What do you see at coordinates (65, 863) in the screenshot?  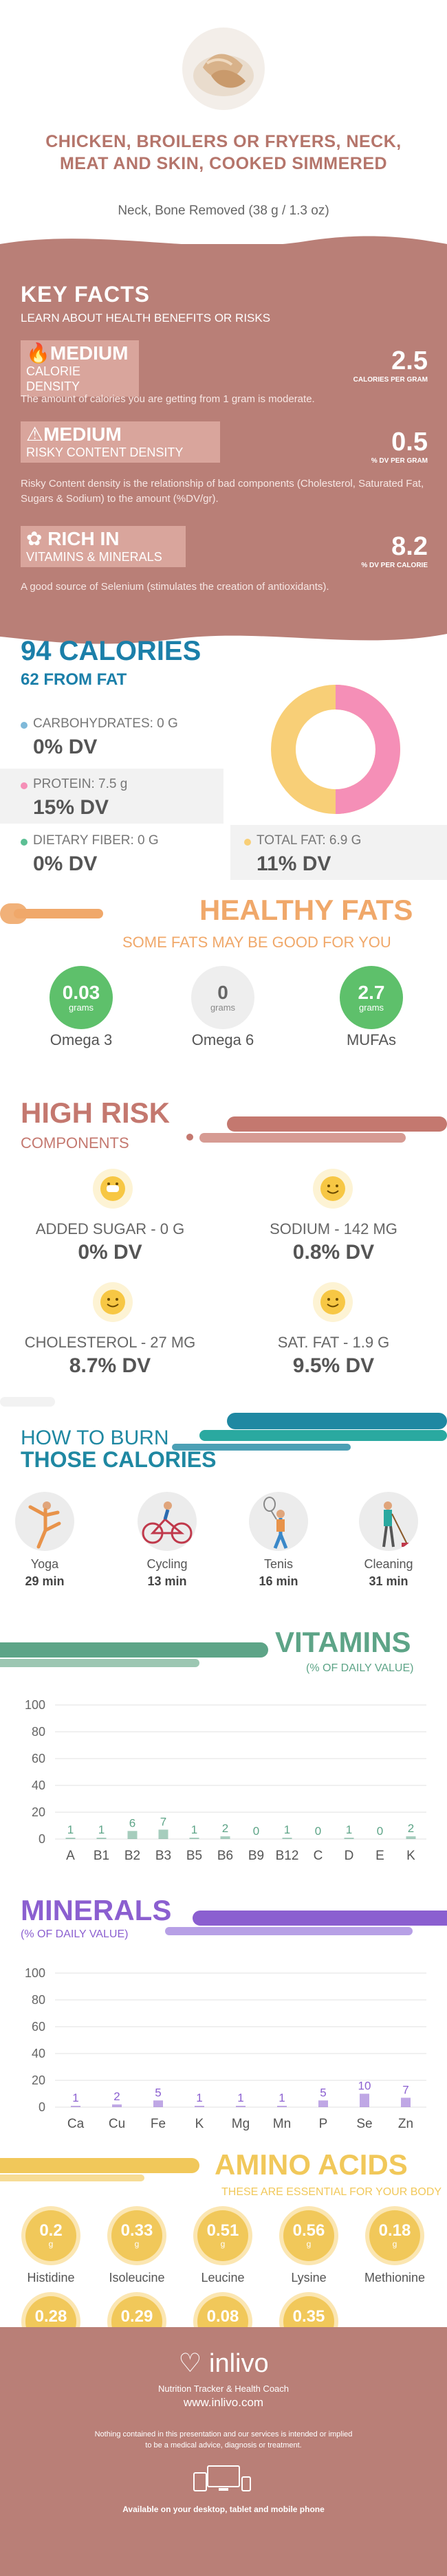 I see `fiber-dv: 0% DV` at bounding box center [65, 863].